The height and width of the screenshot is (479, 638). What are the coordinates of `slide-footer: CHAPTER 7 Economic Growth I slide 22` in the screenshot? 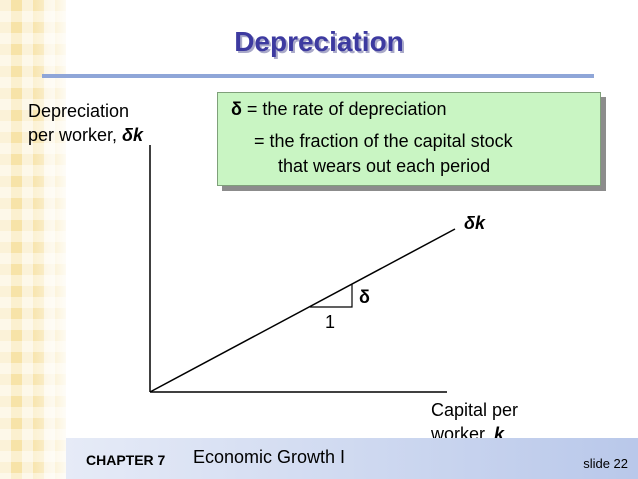 It's located at (352, 458).